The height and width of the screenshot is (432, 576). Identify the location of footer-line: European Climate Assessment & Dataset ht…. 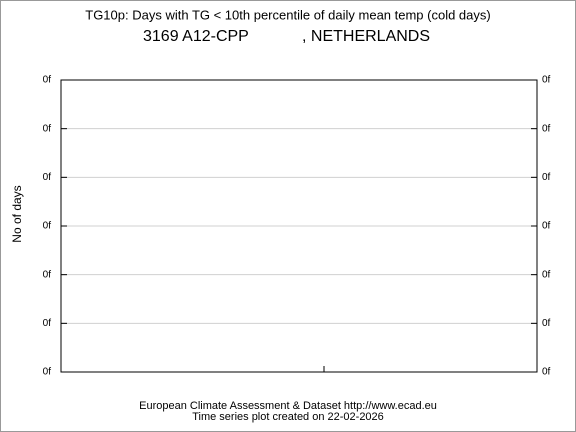
(288, 406).